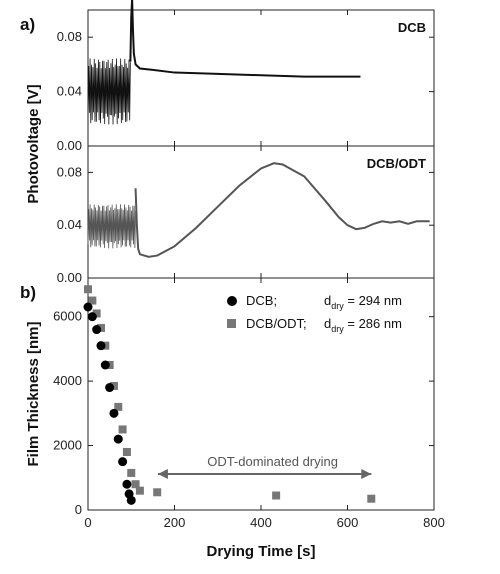  I want to click on legend-series-name: DCB;, so click(261, 300).